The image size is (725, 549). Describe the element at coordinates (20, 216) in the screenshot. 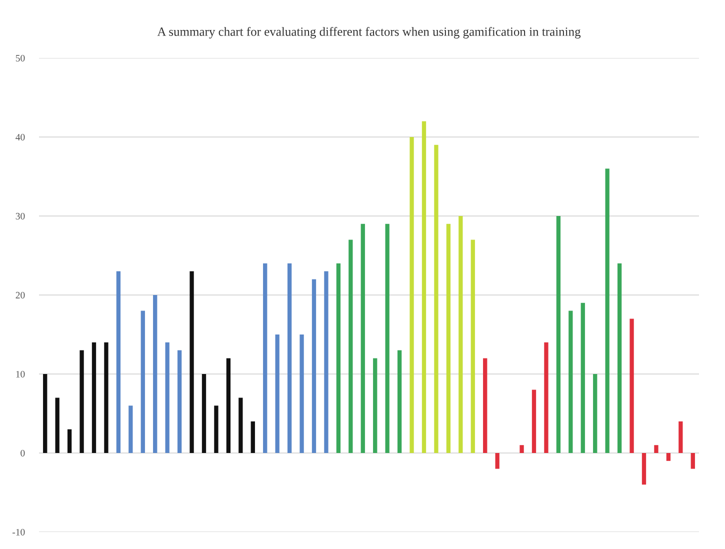

I see `y-tick-label: 30` at that location.